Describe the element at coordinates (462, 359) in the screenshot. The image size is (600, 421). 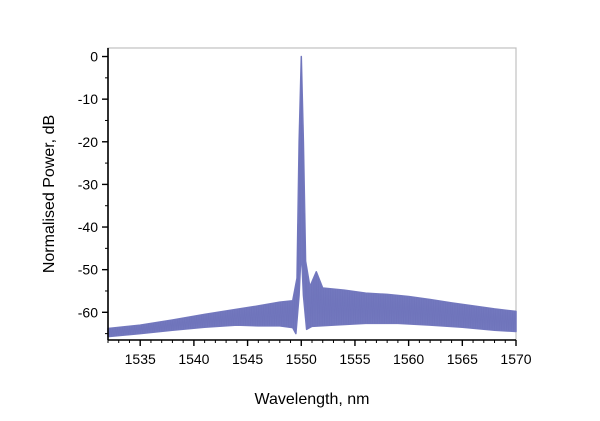
I see `x-tick-label: 1565` at that location.